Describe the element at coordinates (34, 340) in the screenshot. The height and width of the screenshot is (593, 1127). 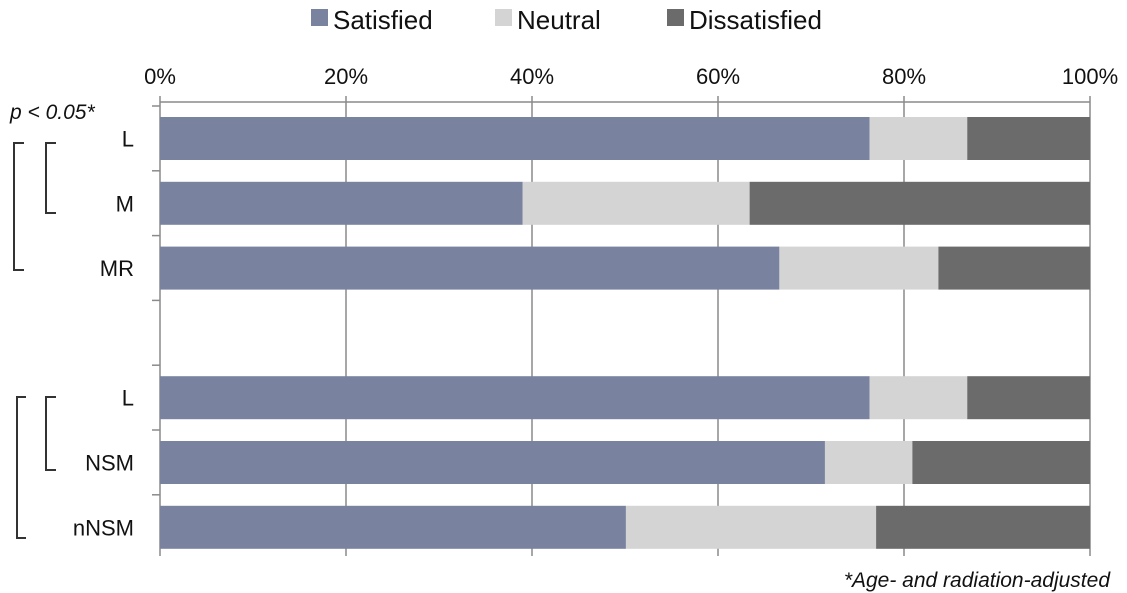
I see `significance-brackets` at that location.